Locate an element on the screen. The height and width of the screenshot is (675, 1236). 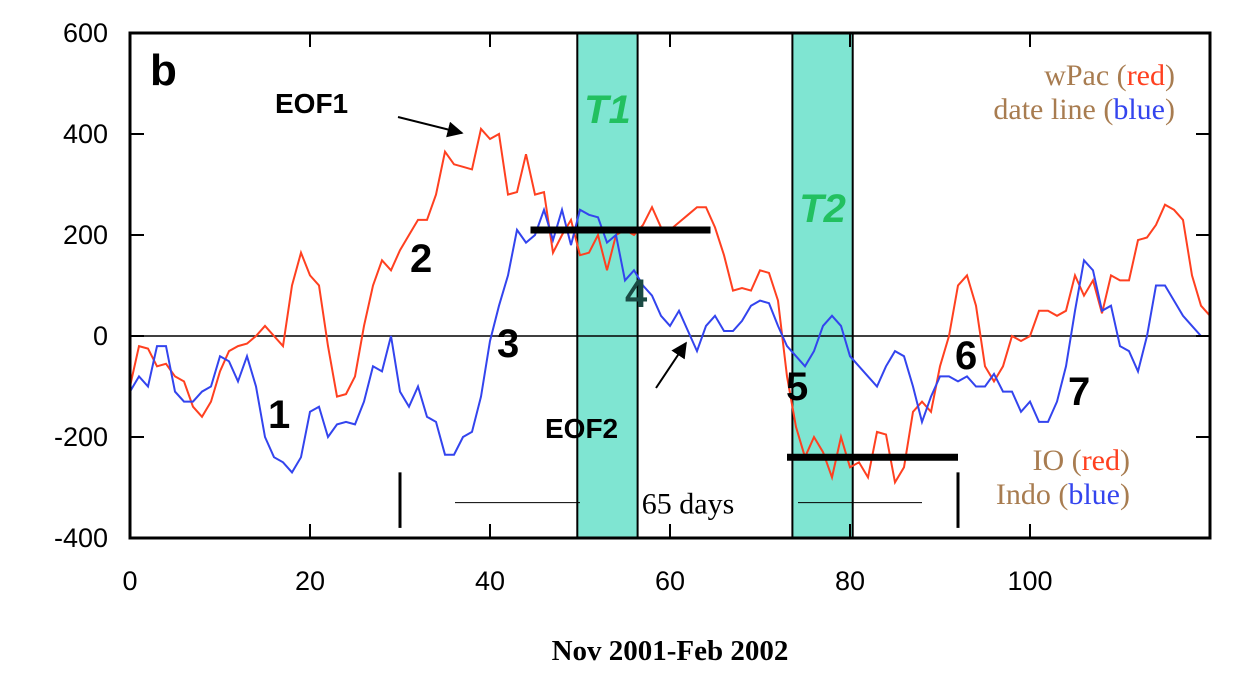
x-axis-label: Nov 2001-Feb 2002 is located at coordinates (670, 651).